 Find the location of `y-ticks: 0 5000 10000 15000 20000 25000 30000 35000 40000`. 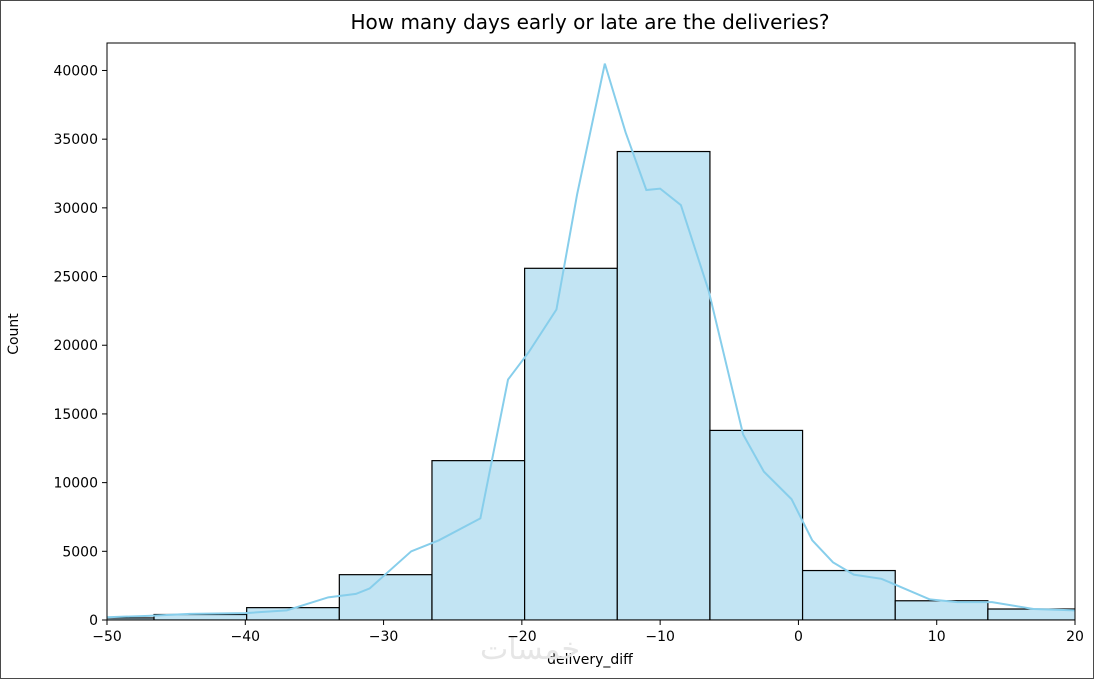

y-ticks: 0 5000 10000 15000 20000 25000 30000 35000 40000 is located at coordinates (80, 346).